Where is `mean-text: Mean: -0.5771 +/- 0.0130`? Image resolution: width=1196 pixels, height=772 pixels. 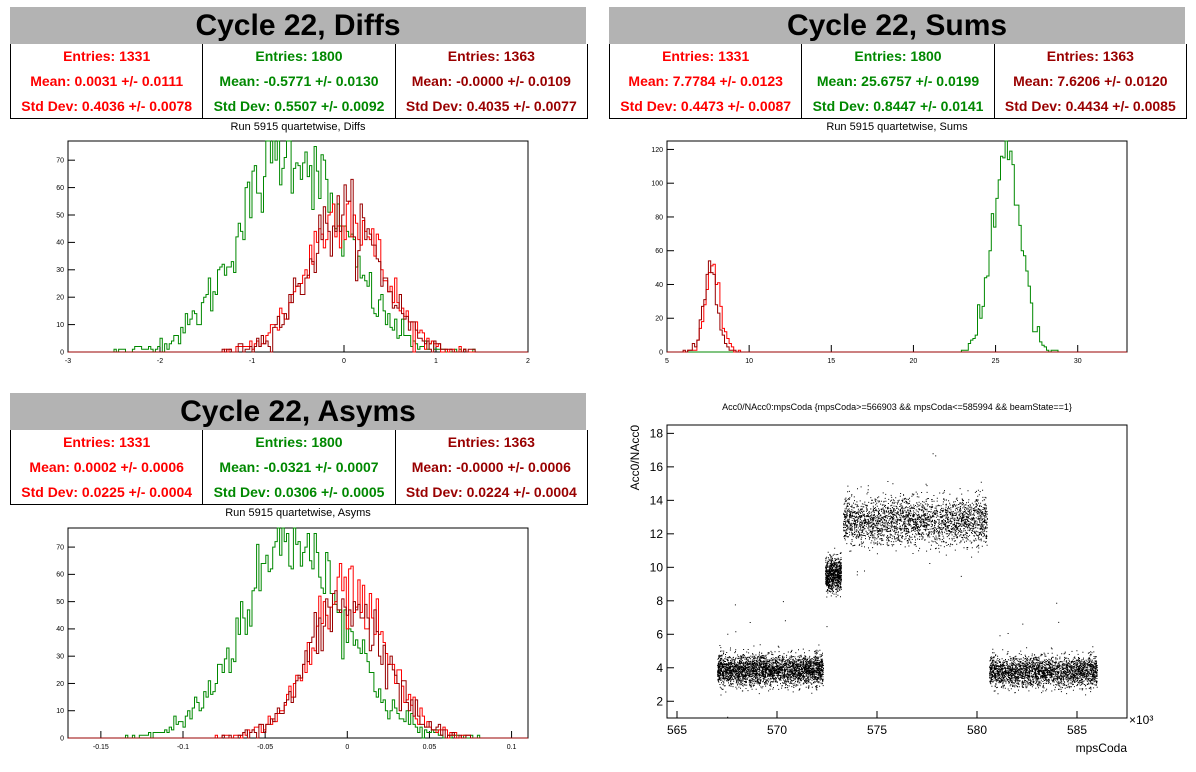 mean-text: Mean: -0.5771 +/- 0.0130 is located at coordinates (299, 80).